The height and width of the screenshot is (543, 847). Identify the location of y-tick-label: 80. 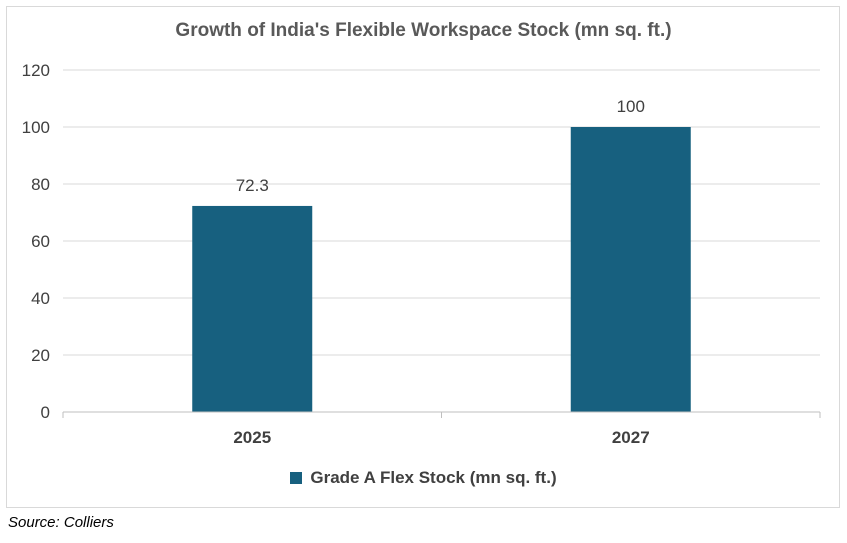
(40, 184).